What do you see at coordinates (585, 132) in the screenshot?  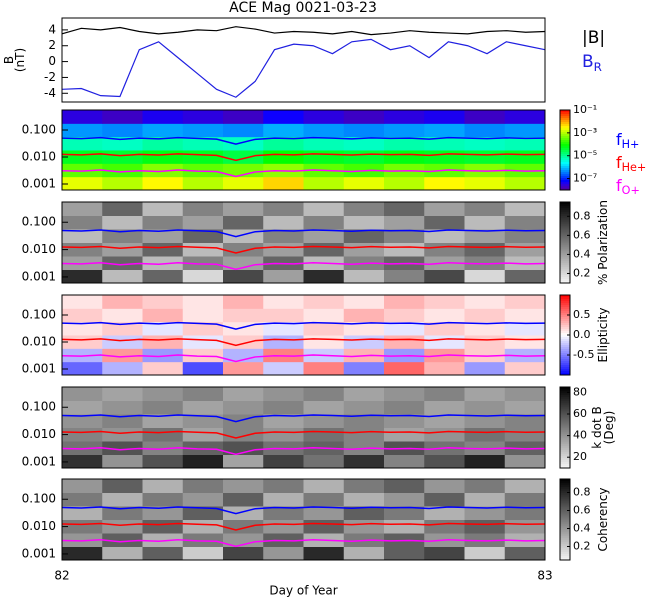 I see `colorbar-tick-label: 10⁻³` at bounding box center [585, 132].